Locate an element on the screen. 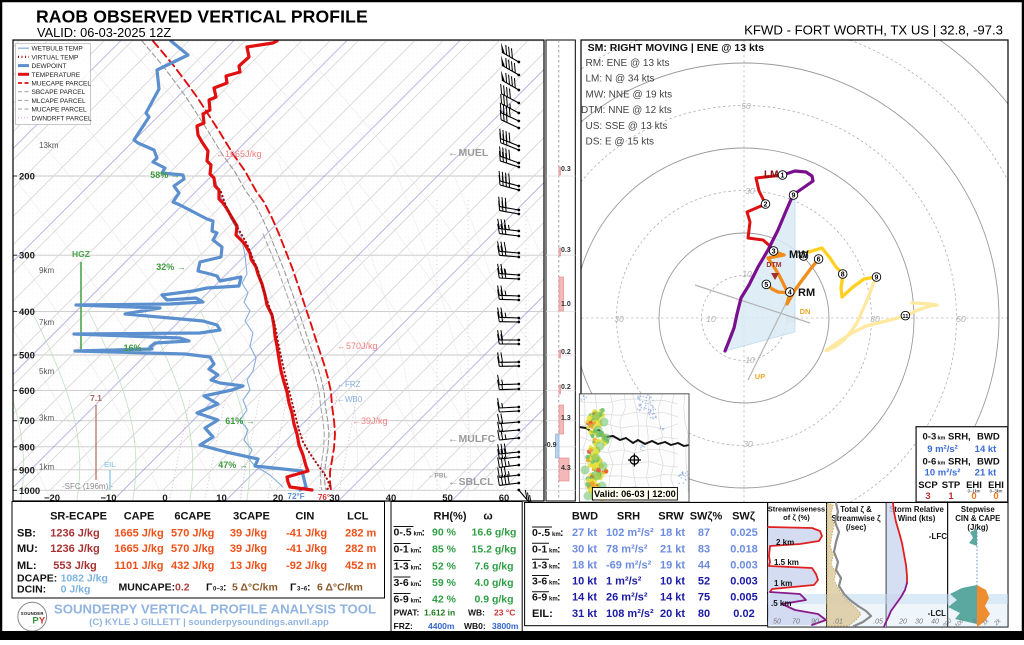 This screenshot has height=645, width=1024. svg-text: 8 is located at coordinates (843, 275).